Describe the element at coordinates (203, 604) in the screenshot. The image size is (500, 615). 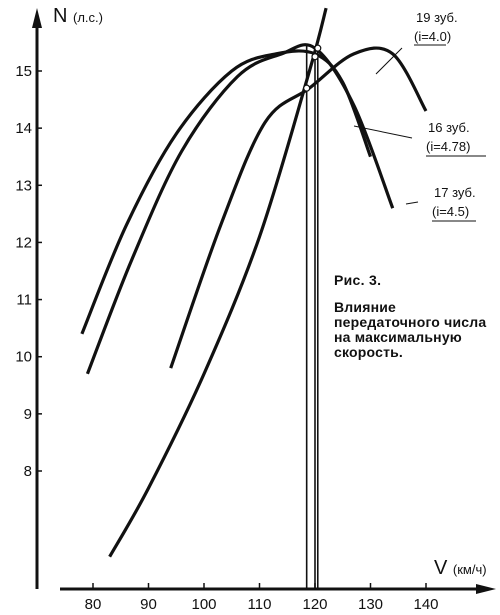
I see `x-tick-label: 100` at that location.